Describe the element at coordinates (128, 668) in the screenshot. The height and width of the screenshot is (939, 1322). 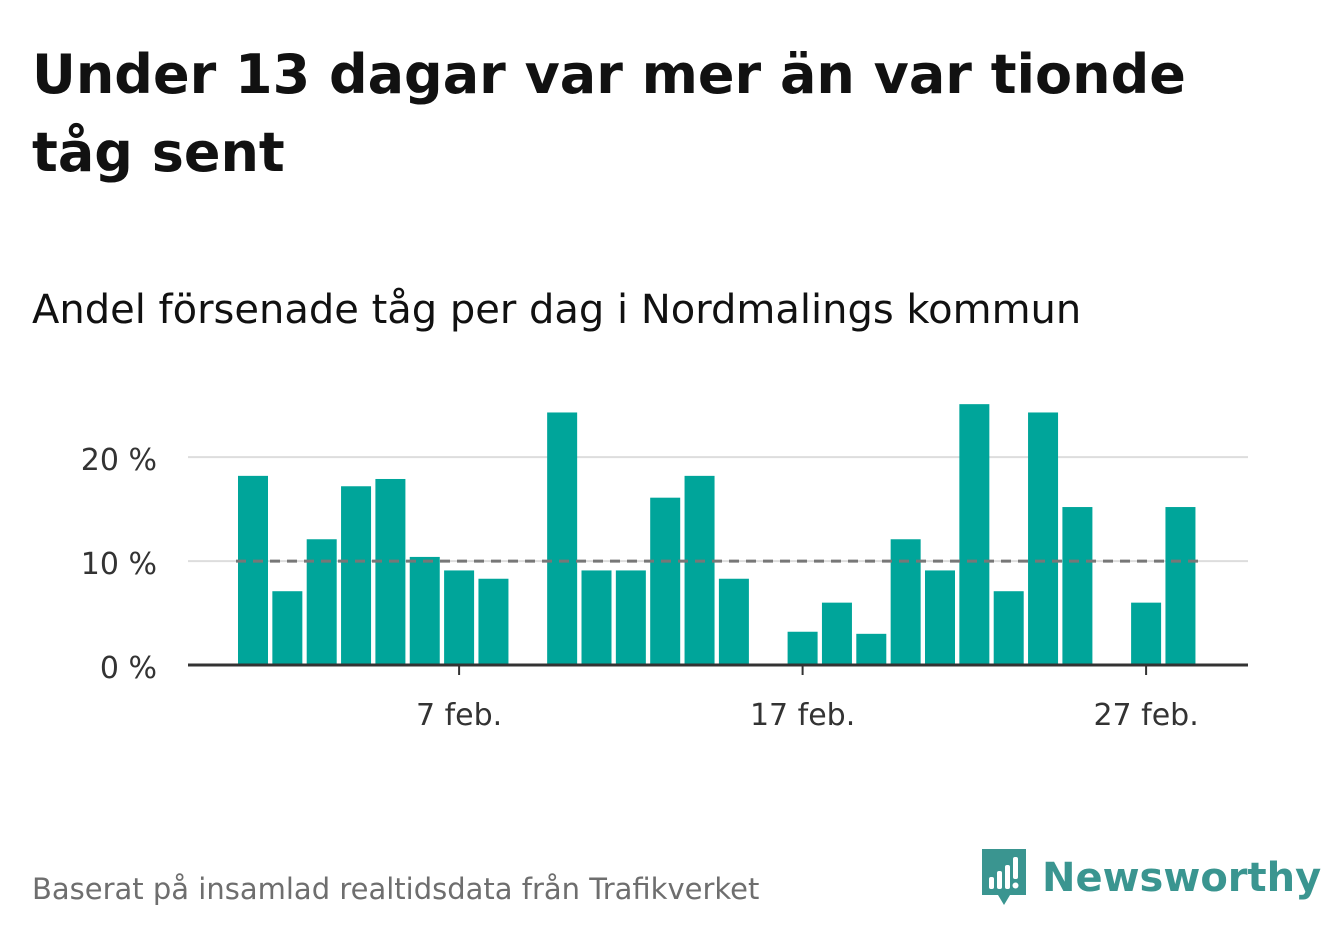
I see `y-tick-label: 0 %` at that location.